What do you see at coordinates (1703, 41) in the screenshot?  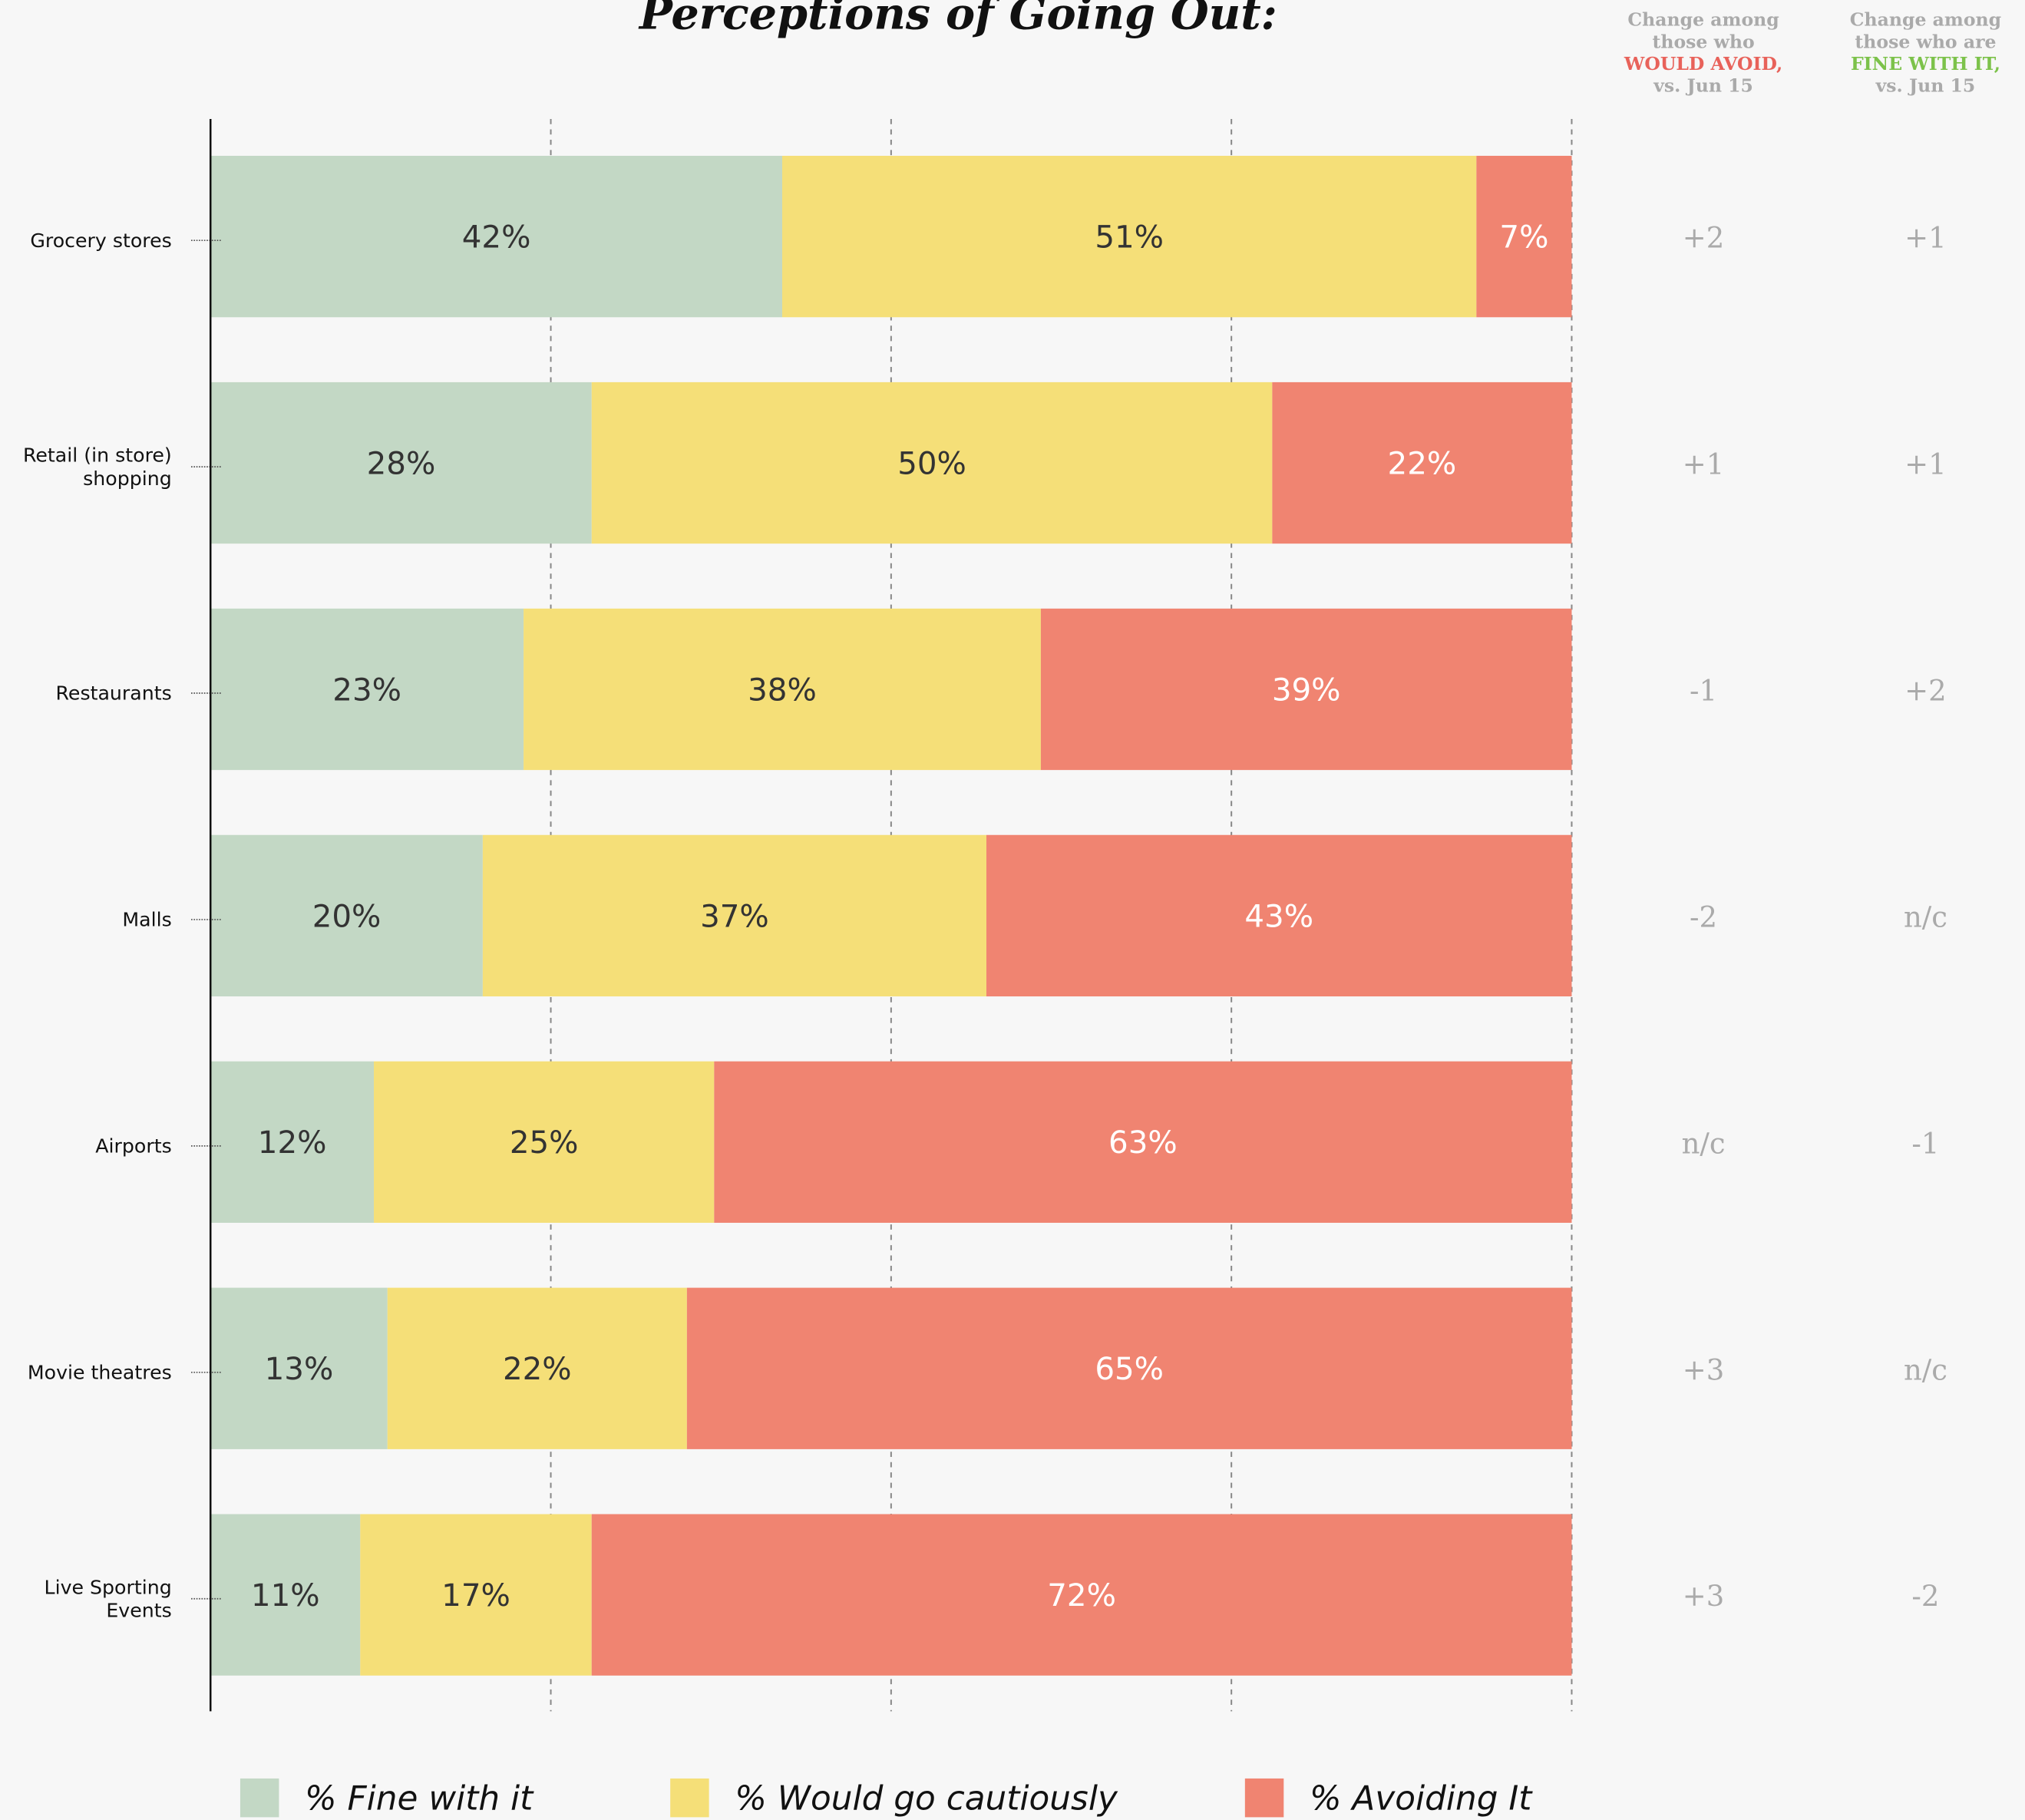 I see `column-header: those who` at bounding box center [1703, 41].